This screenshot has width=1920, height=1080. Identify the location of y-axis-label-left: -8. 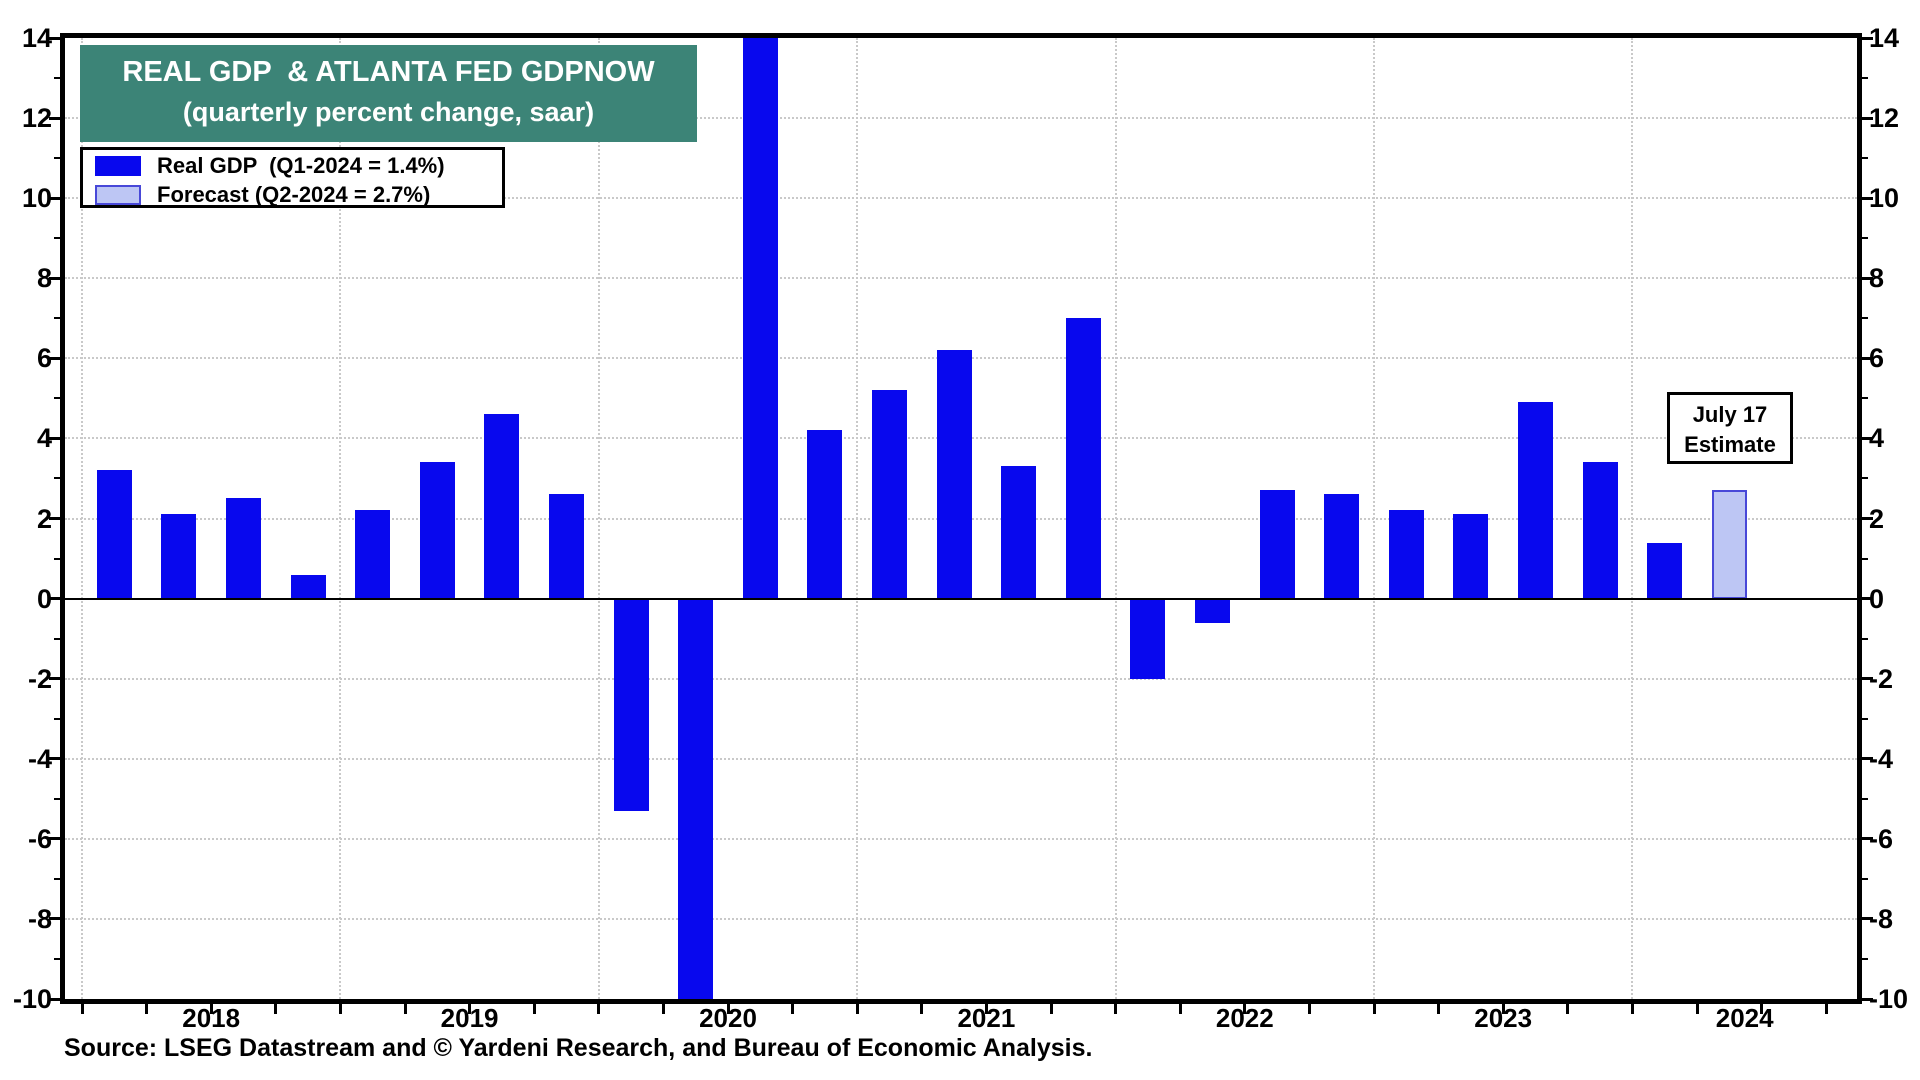
(39, 918).